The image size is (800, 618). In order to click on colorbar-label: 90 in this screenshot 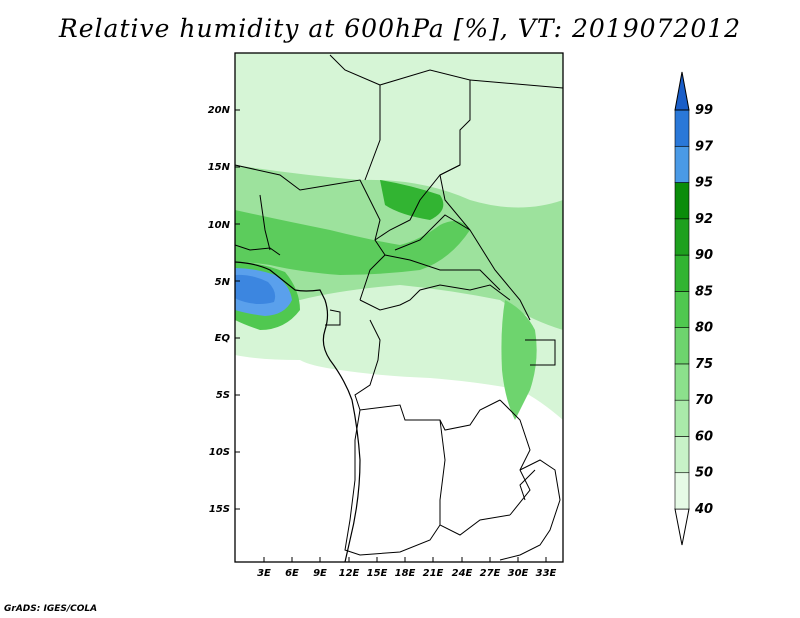, I will do `click(704, 255)`.